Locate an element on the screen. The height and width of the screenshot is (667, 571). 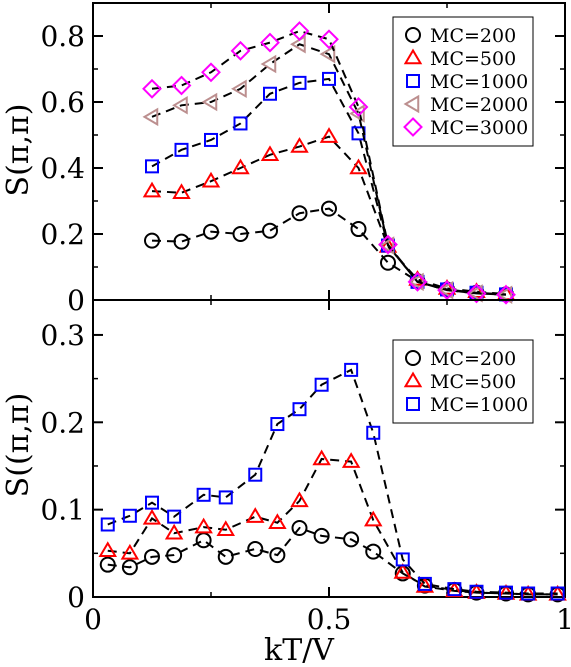
legend-label: MC=3000 is located at coordinates (479, 128).